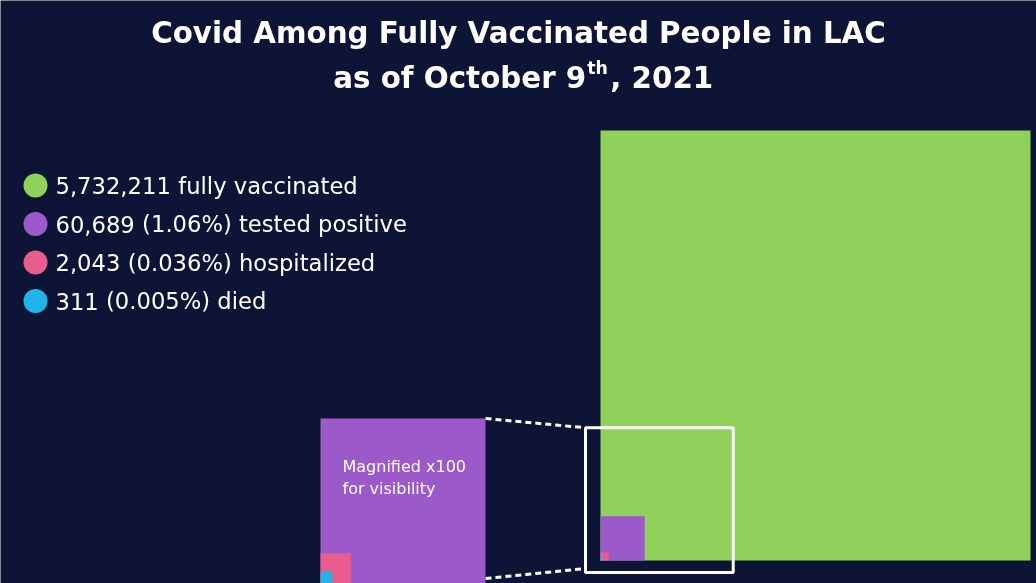 The image size is (1036, 583). I want to click on data-label: 2,043, so click(88, 263).